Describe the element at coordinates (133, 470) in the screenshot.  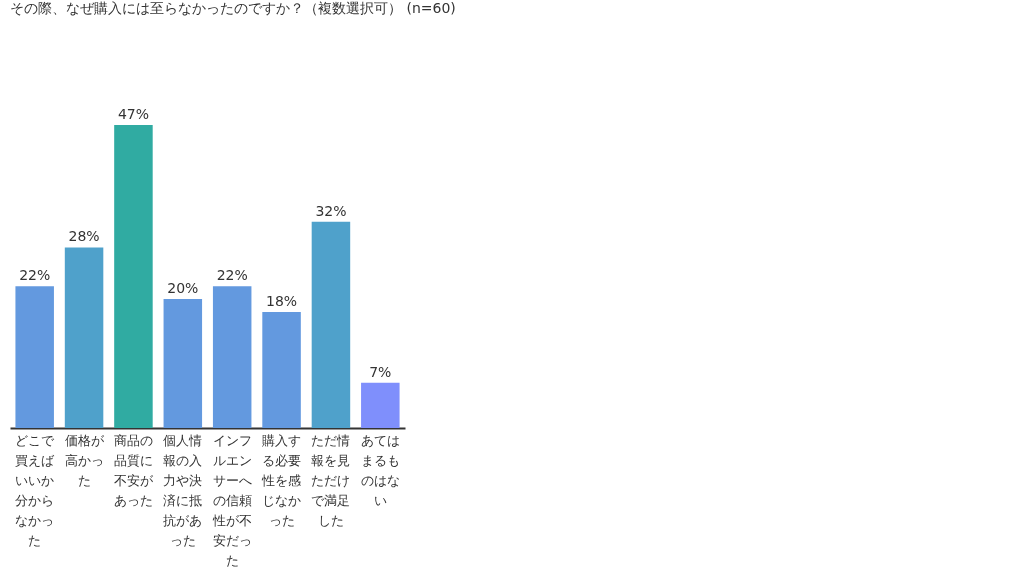
I see `x-tick-label: 商品の品質に不安があった` at that location.